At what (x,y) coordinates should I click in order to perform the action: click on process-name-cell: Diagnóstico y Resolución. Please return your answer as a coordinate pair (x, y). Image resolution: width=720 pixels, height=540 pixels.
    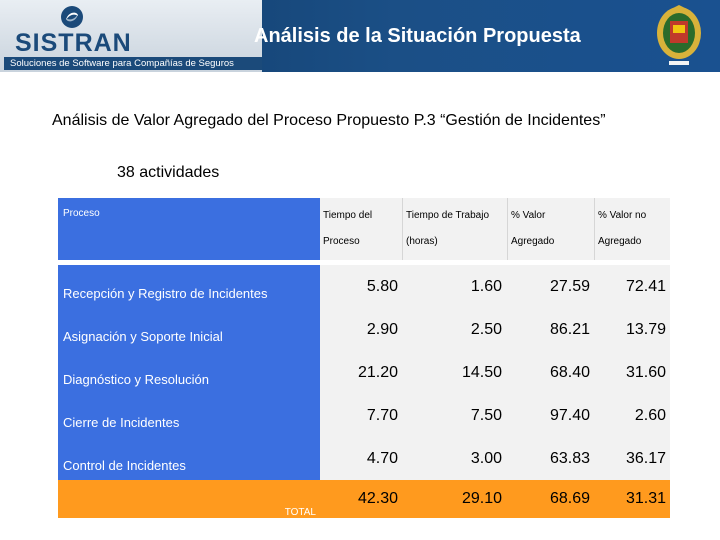
    Looking at the image, I should click on (189, 372).